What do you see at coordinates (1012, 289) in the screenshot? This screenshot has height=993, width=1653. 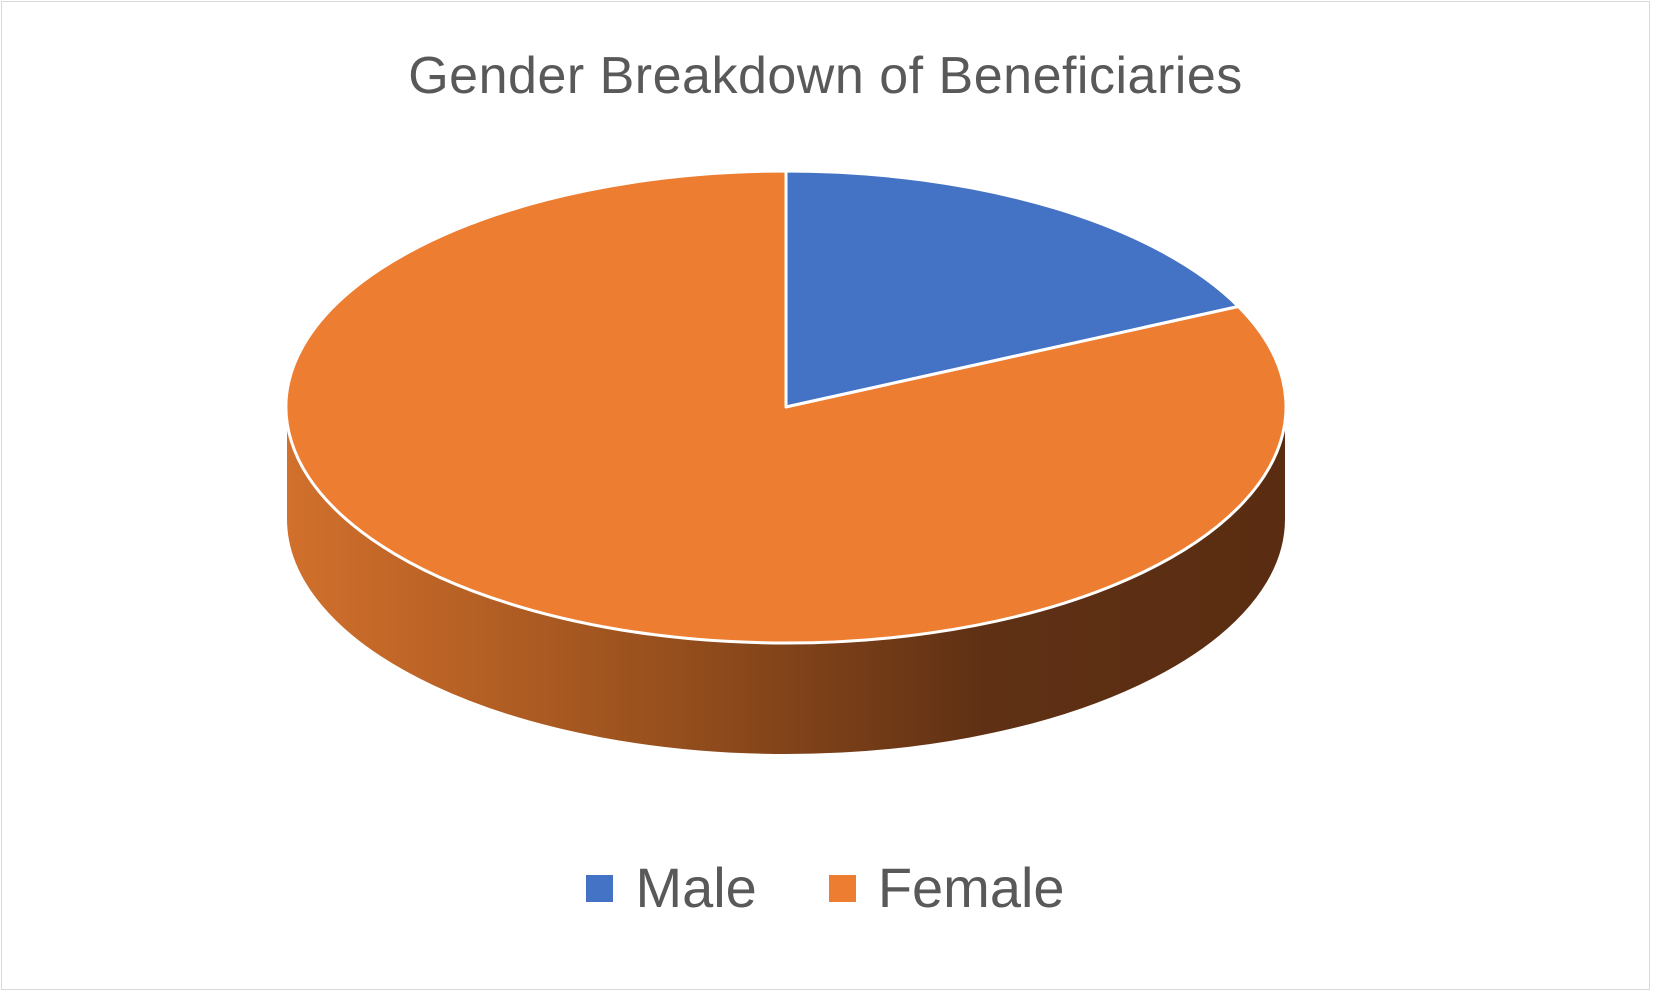 I see `pie-slice-male` at bounding box center [1012, 289].